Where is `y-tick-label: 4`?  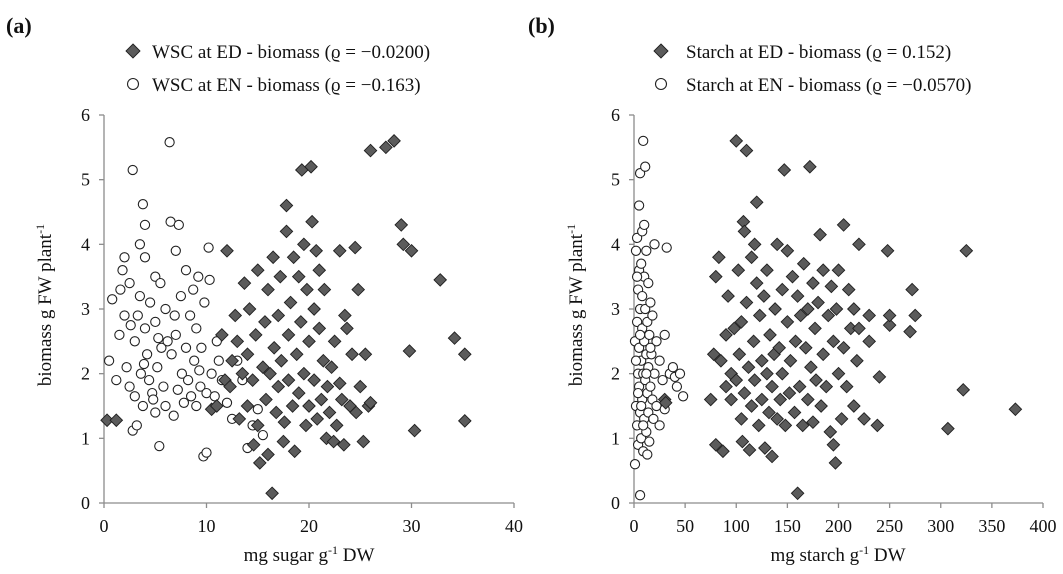
y-tick-label: 4 is located at coordinates (615, 244).